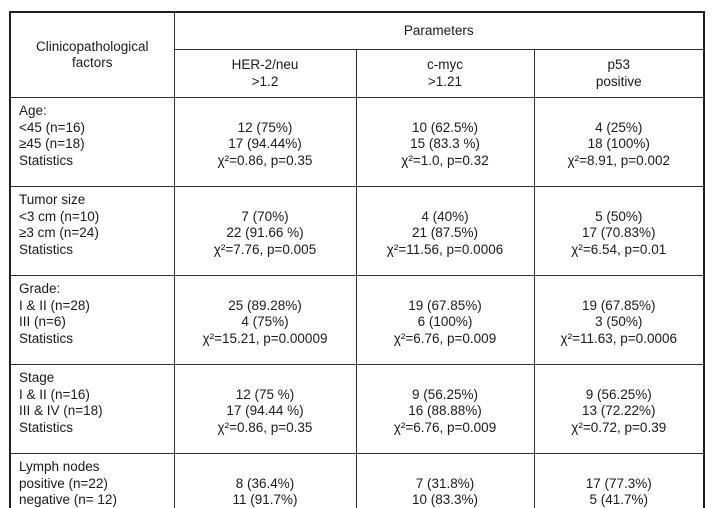  Describe the element at coordinates (445, 216) in the screenshot. I see `value-line: 4 (40%)` at that location.